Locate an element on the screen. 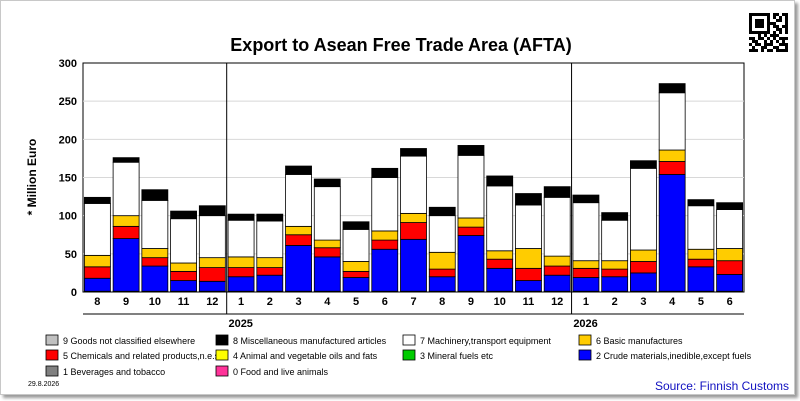 The height and width of the screenshot is (401, 800). x-tick-label: 11 is located at coordinates (529, 302).